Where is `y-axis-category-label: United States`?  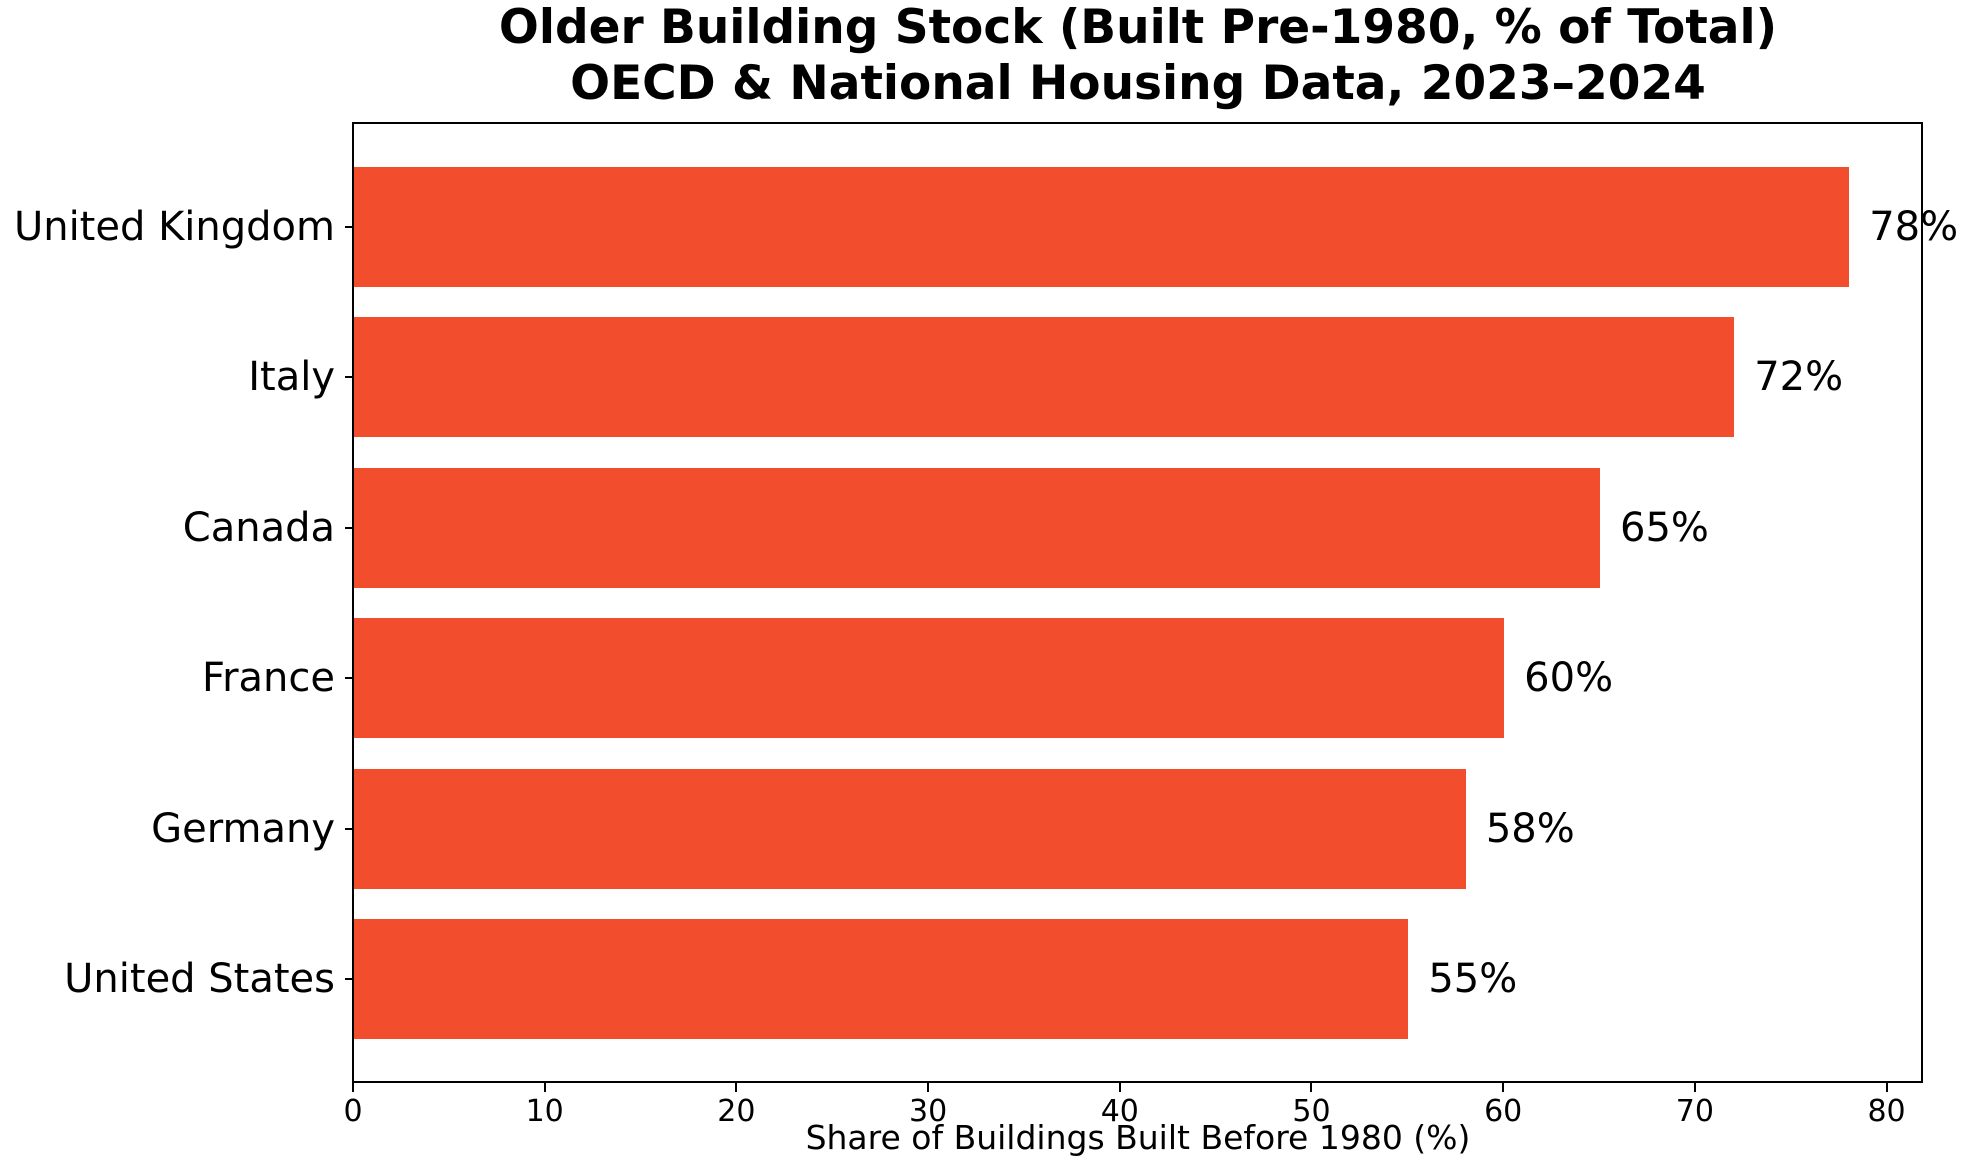
y-axis-category-label: United States is located at coordinates (199, 979).